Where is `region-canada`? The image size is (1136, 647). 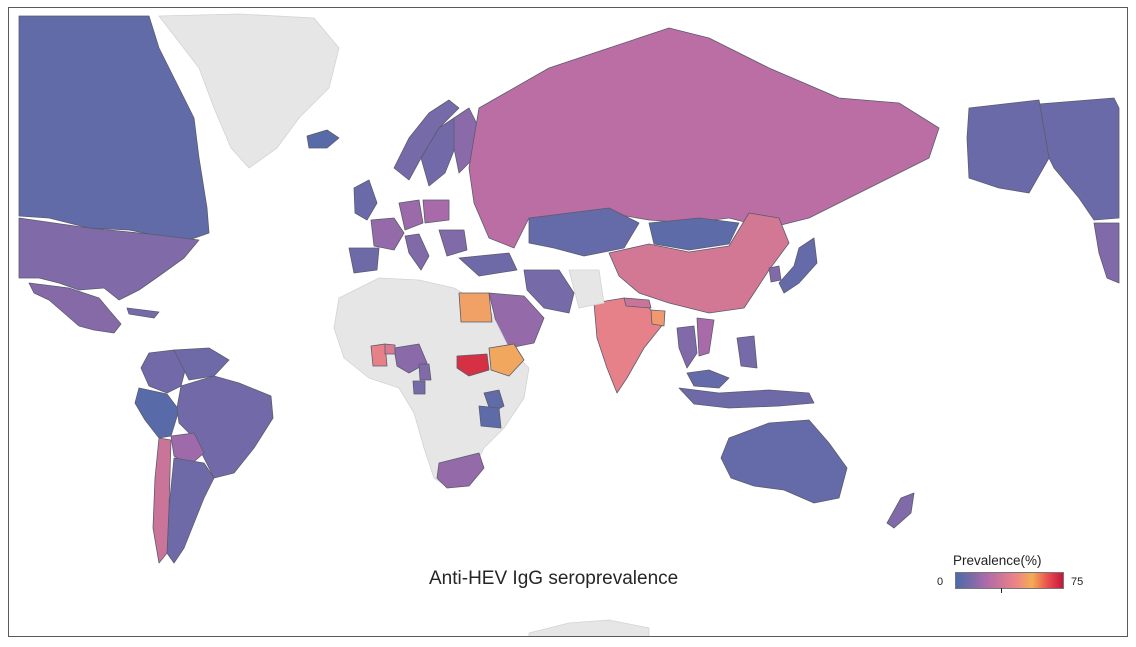
region-canada is located at coordinates (114, 128).